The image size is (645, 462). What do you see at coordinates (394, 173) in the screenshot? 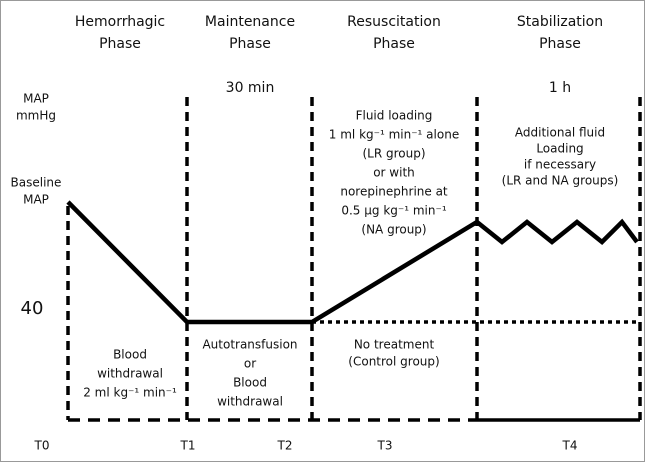
I see `note-line: or with` at bounding box center [394, 173].